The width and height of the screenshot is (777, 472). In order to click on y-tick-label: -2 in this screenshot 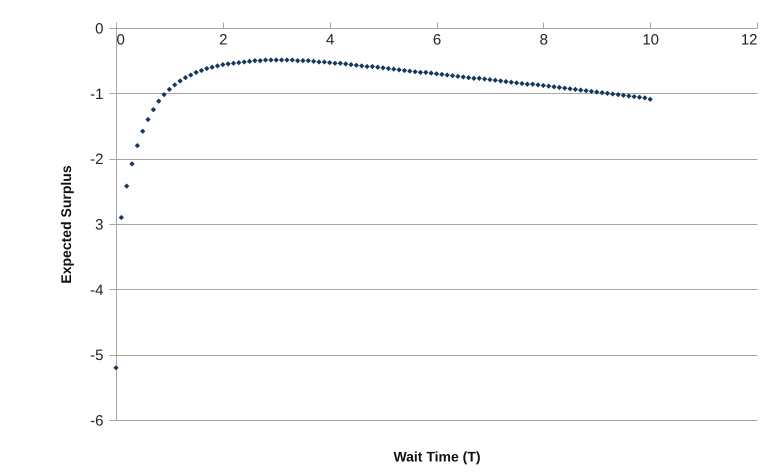, I will do `click(97, 159)`.